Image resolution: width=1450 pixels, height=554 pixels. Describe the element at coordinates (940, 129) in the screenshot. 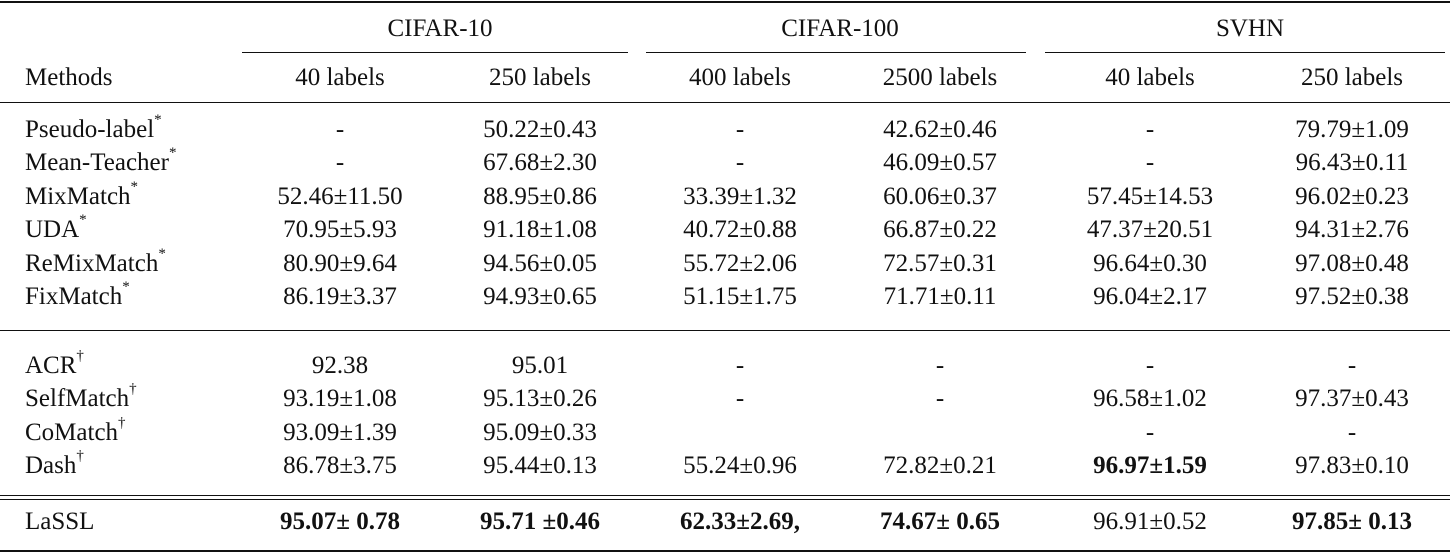

I see `table-cell: 42.62±0.46` at that location.